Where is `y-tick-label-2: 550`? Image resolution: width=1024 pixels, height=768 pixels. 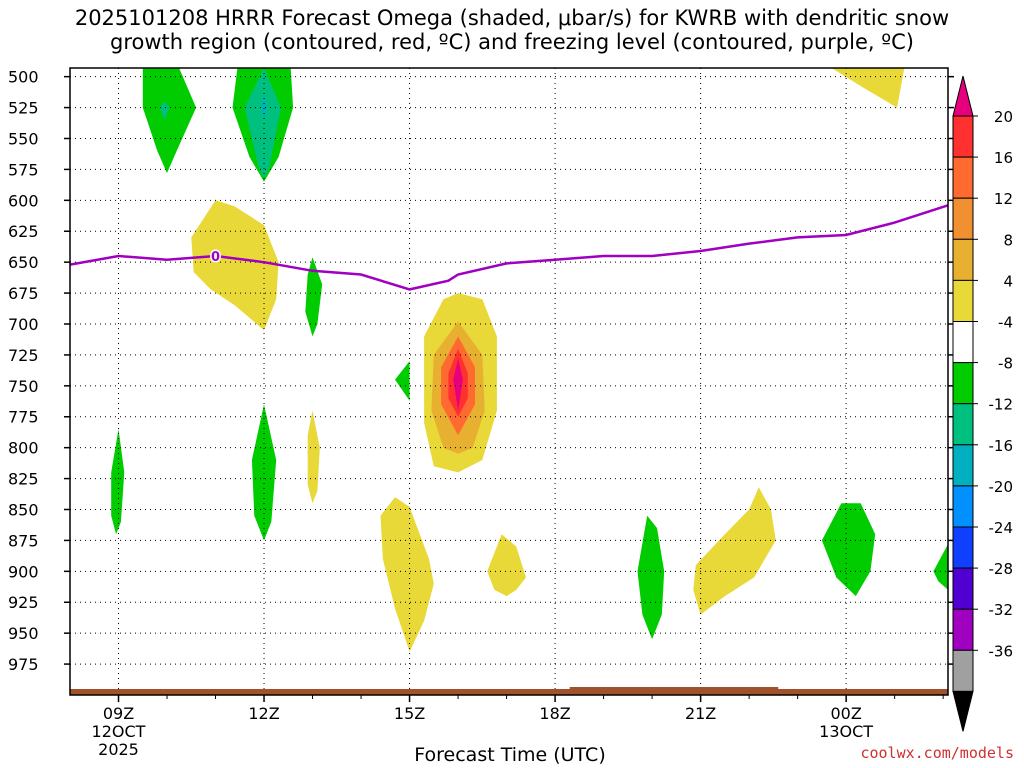
y-tick-label-2: 550 is located at coordinates (23, 138).